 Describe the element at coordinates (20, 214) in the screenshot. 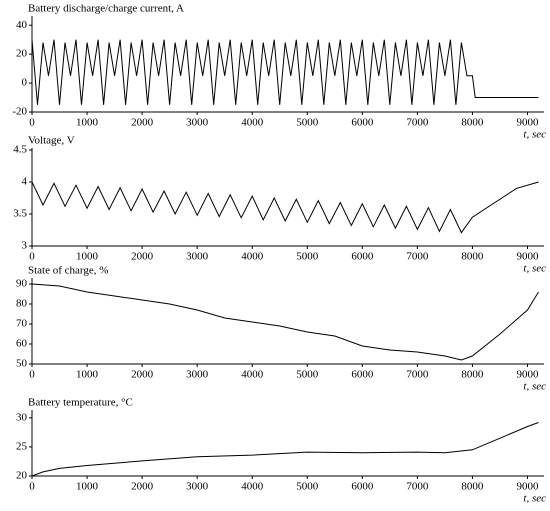

I see `y-tick-label: 3.5` at that location.